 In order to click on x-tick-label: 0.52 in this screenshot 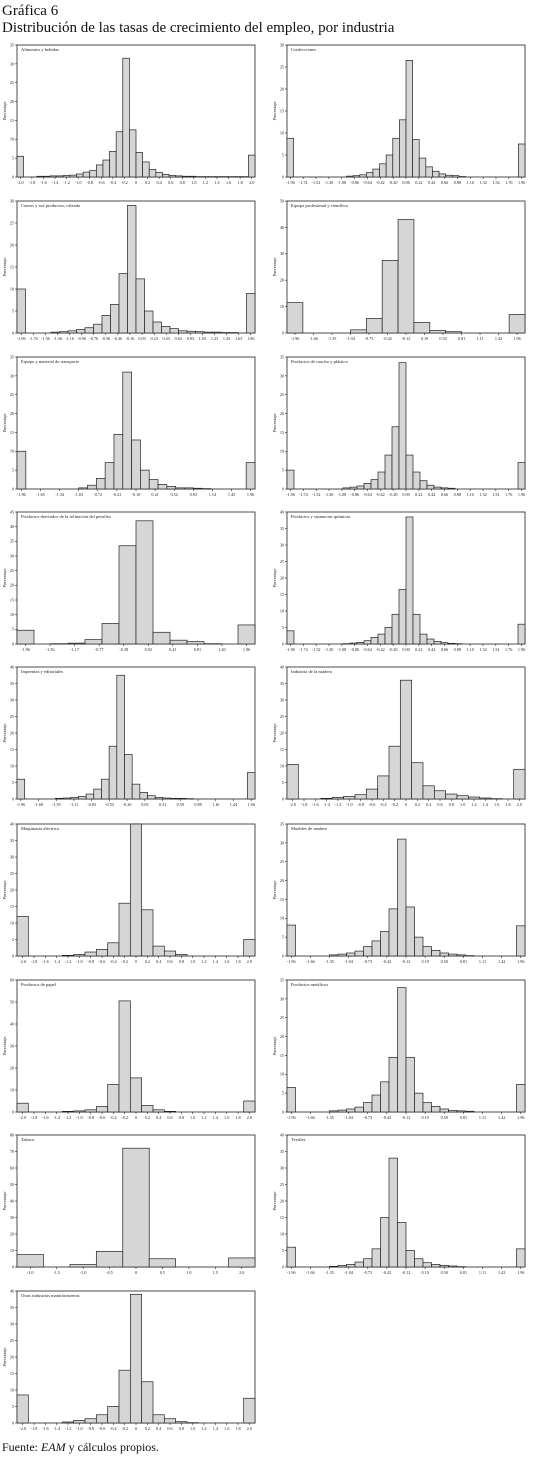, I will do `click(174, 494)`.